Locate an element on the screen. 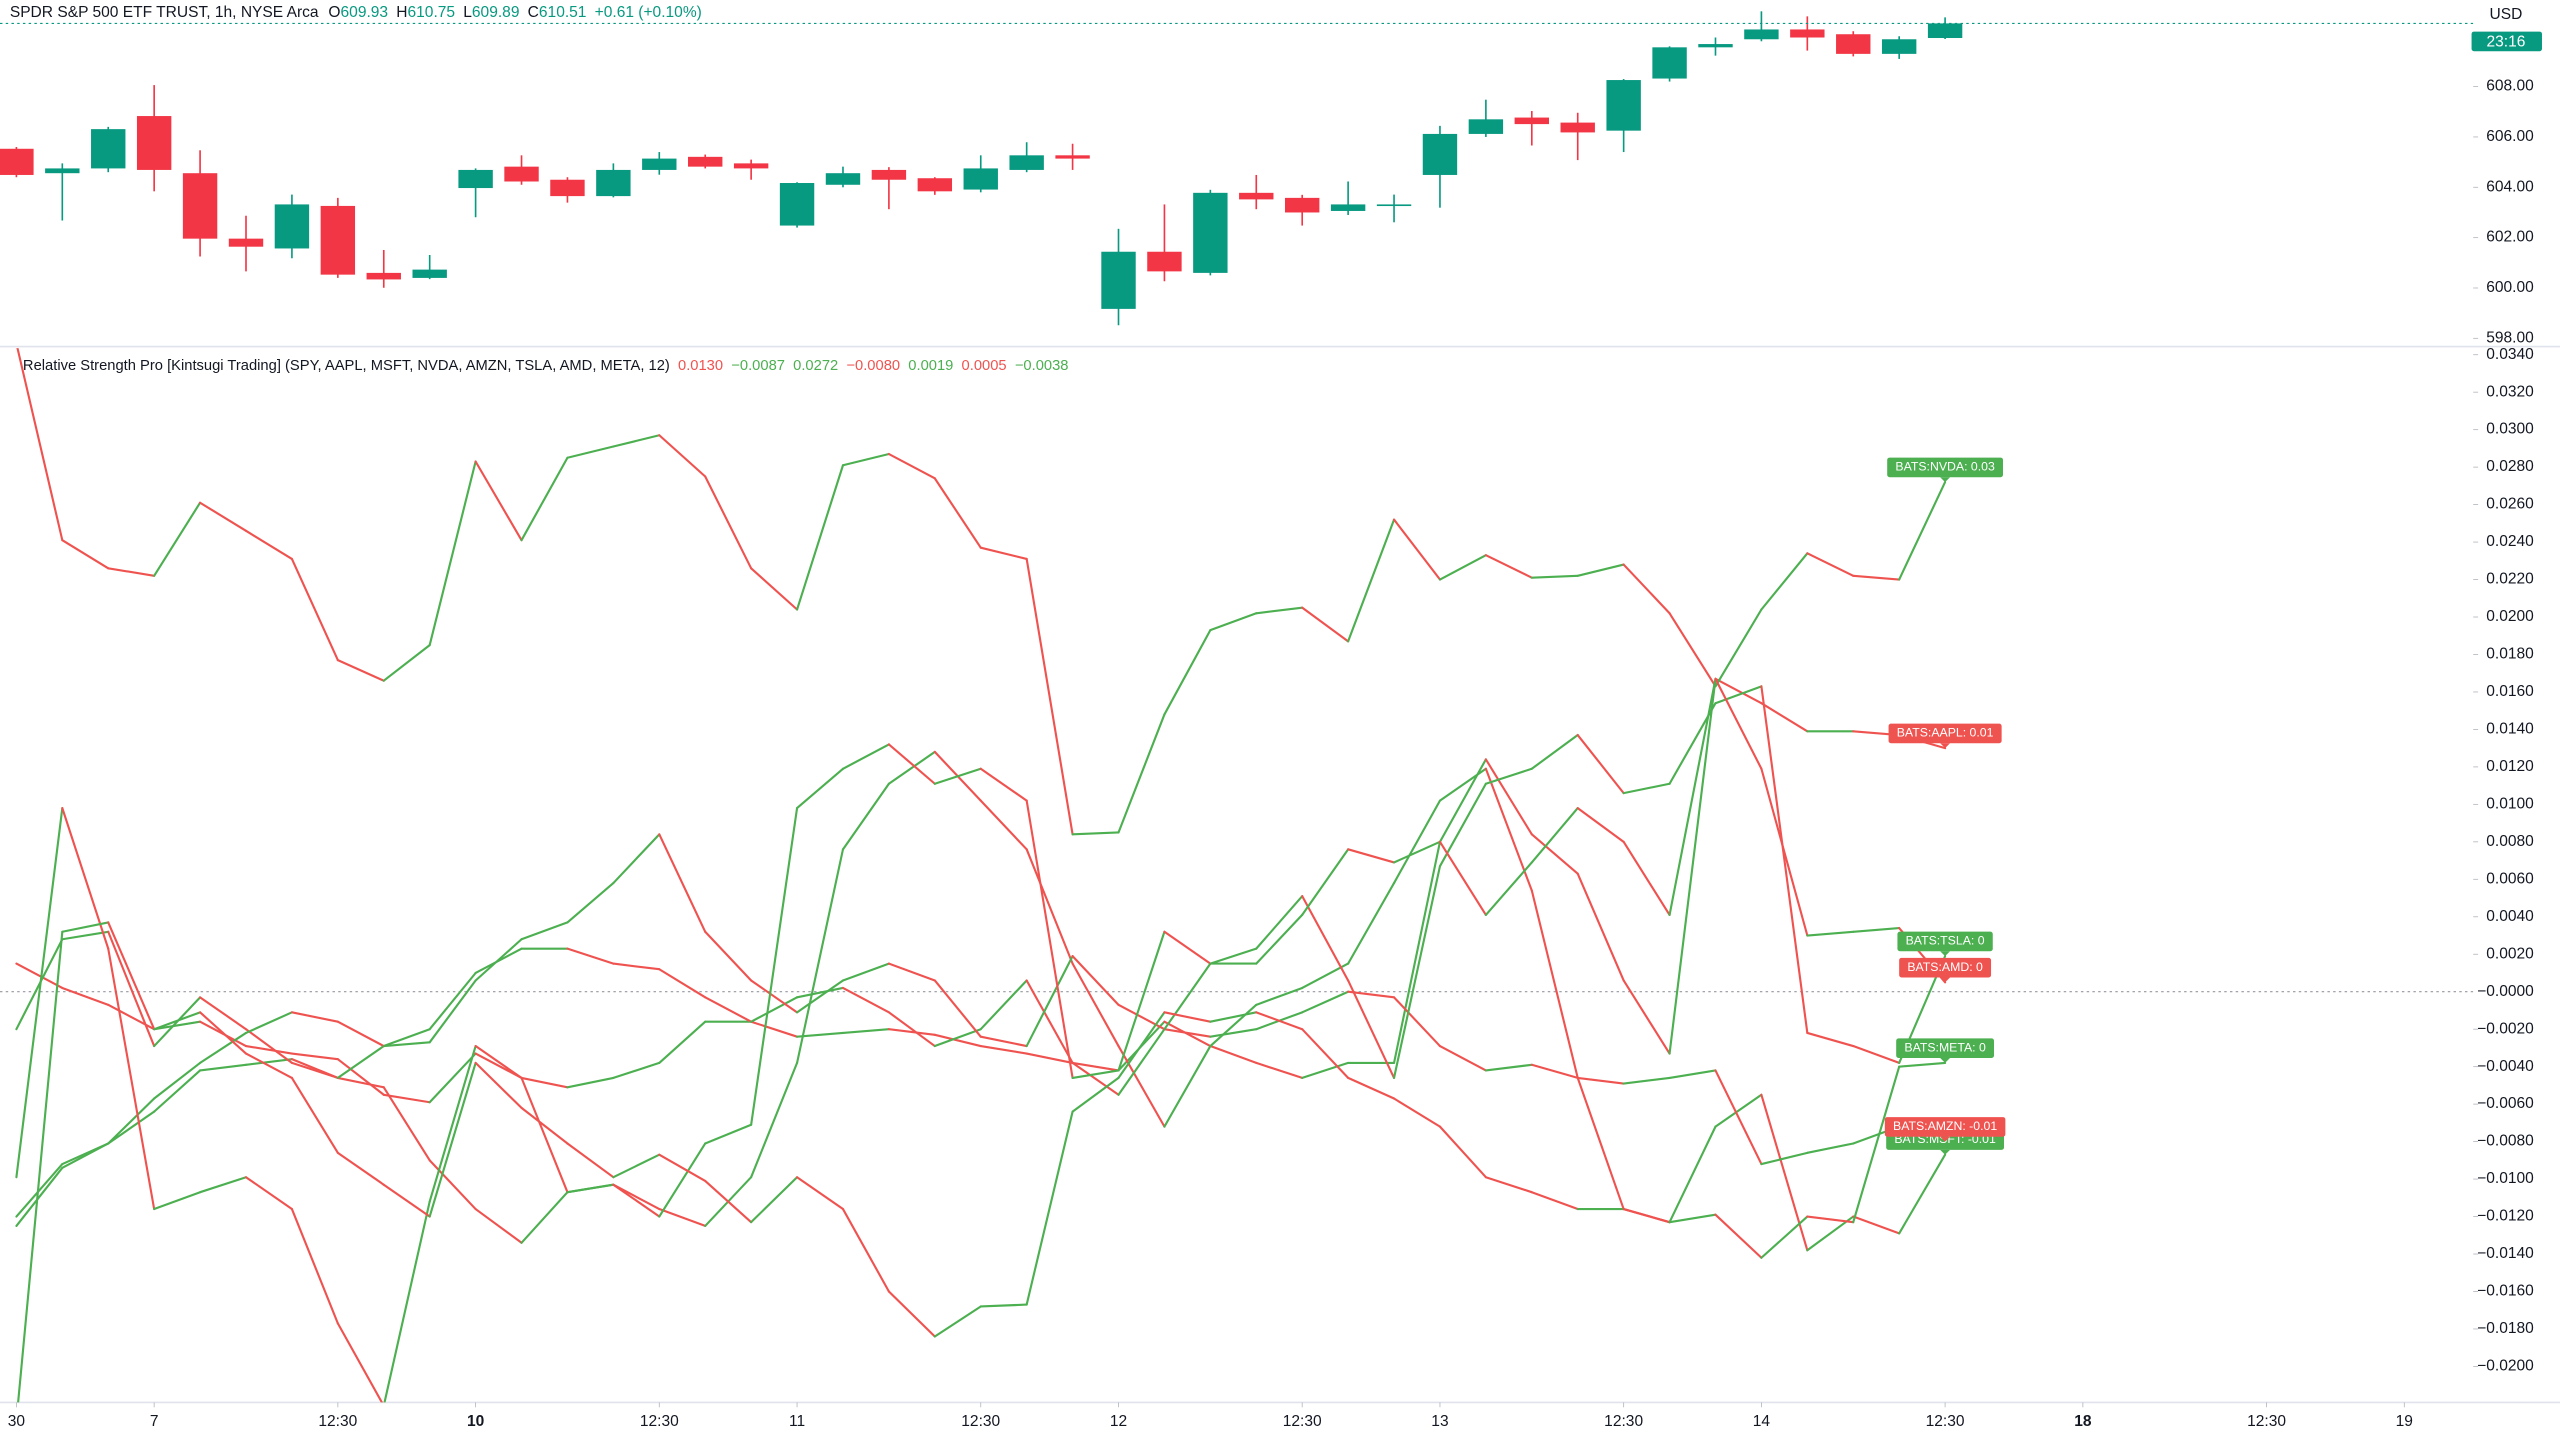  legend-value: 0.0130 is located at coordinates (700, 366).